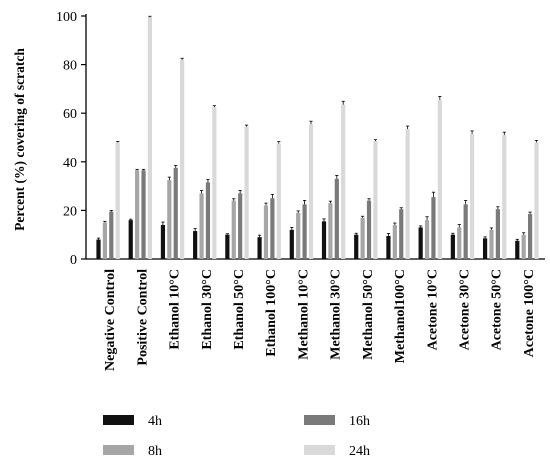 The image size is (550, 475). What do you see at coordinates (432, 309) in the screenshot?
I see `category-label: Acetone 10°C` at bounding box center [432, 309].